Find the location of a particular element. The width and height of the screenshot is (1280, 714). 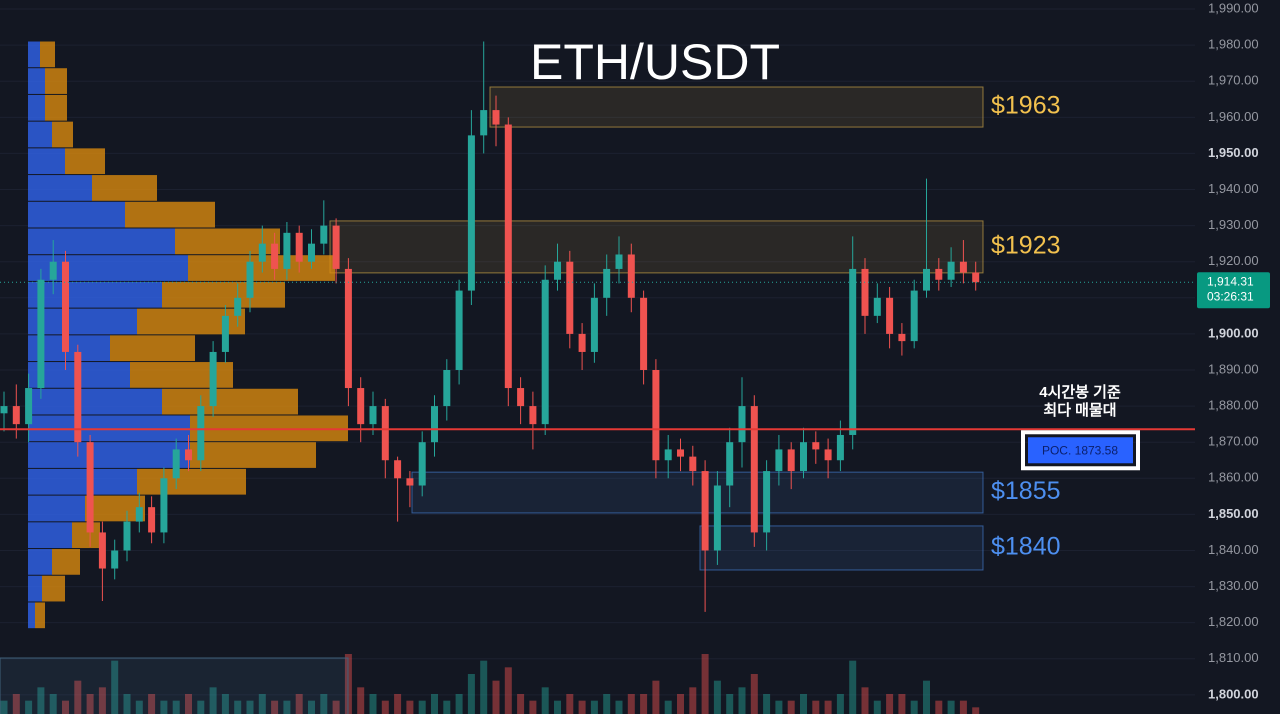

zone-label: $1840 is located at coordinates (1026, 547).